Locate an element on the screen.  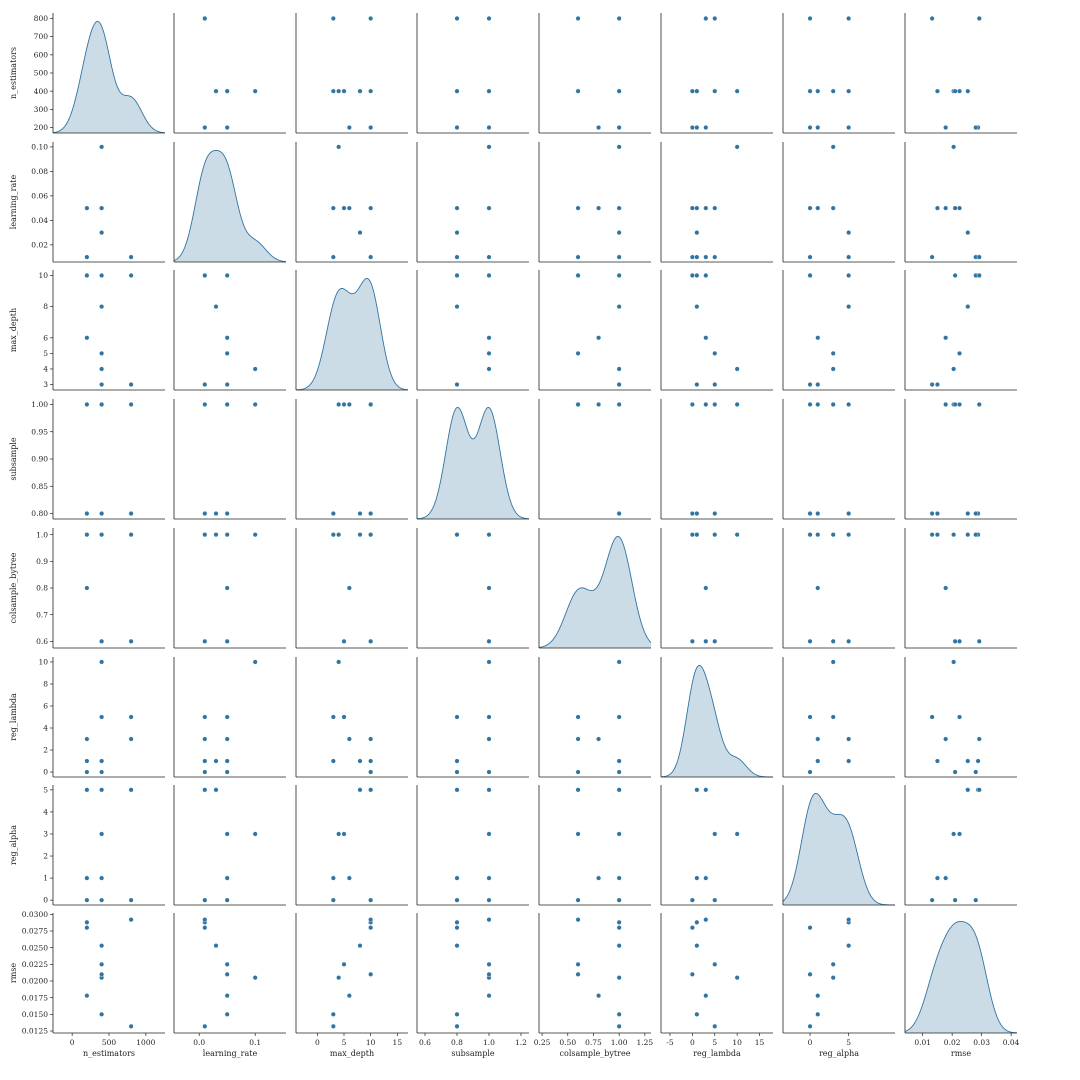
x-tick-label: 1.25 is located at coordinates (644, 1042).